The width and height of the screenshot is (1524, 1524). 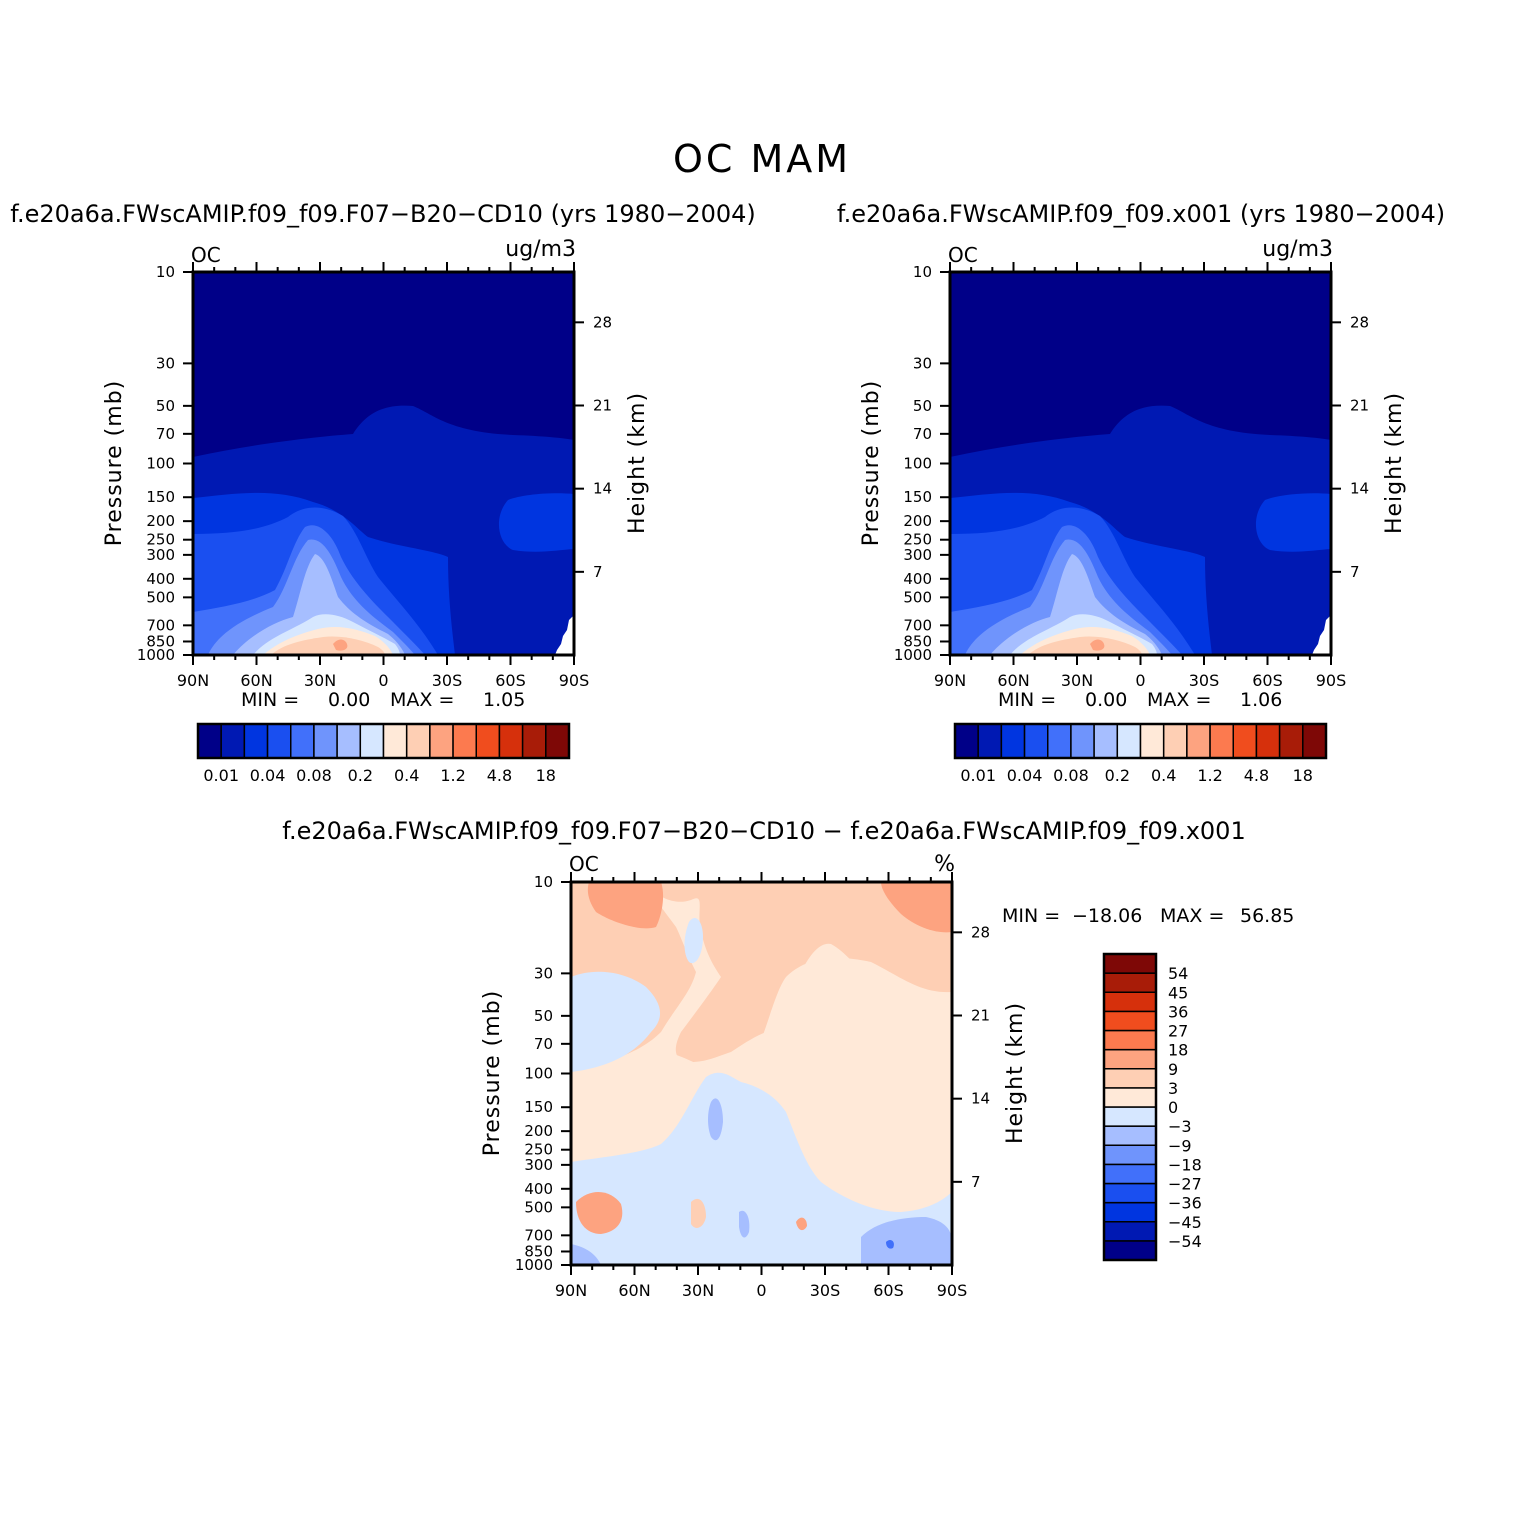 I want to click on panel-2-cb-label-0.4: 0.4, so click(x=1163, y=775).